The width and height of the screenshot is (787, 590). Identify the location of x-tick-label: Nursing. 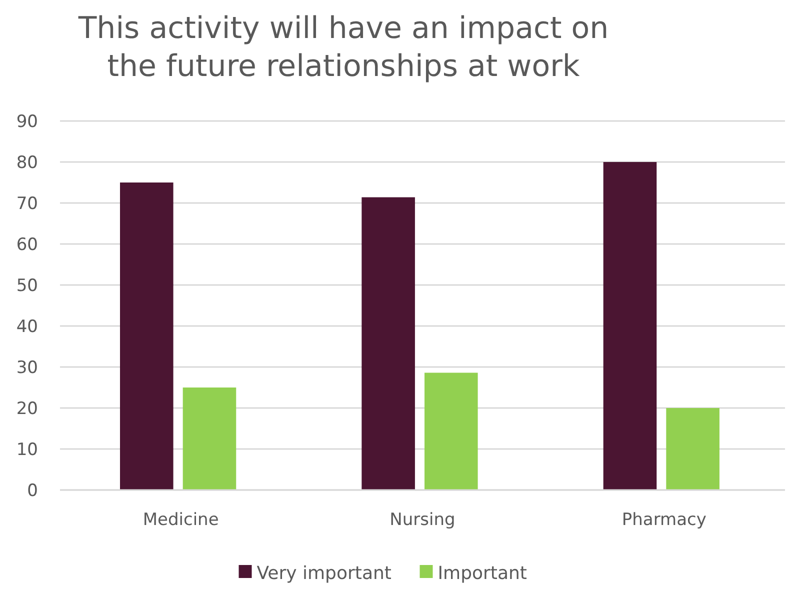
(423, 520).